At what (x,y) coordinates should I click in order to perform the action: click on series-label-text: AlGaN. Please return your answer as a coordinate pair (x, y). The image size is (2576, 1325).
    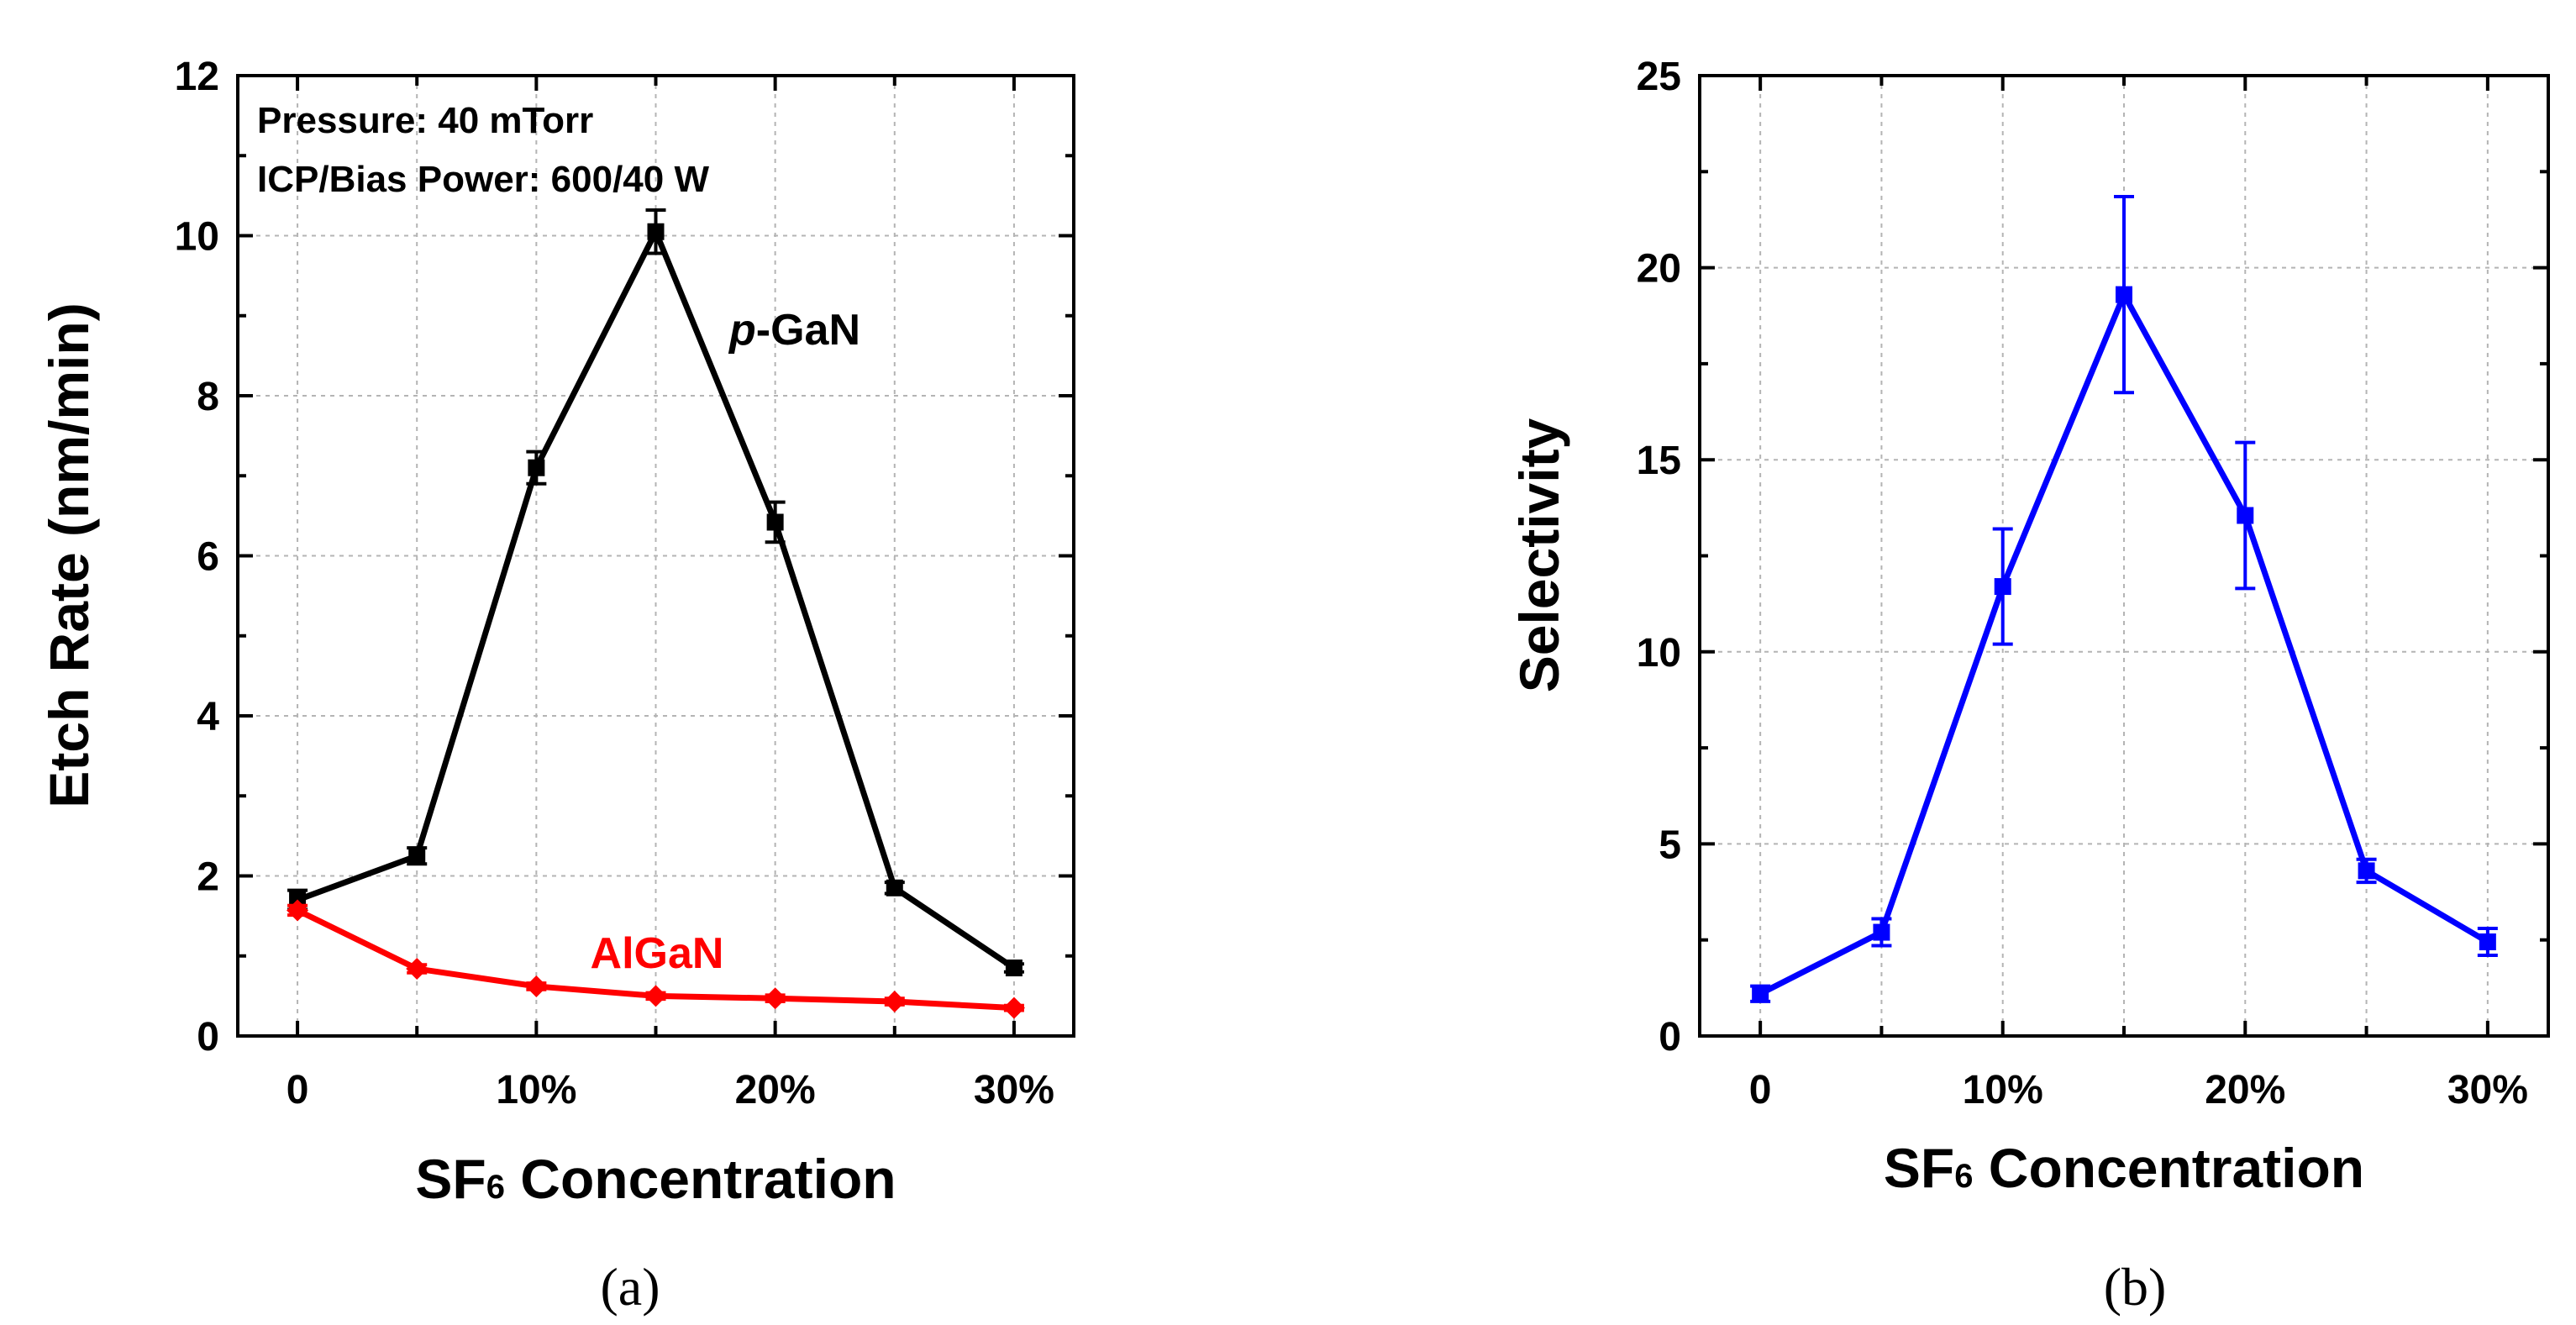
    Looking at the image, I should click on (657, 953).